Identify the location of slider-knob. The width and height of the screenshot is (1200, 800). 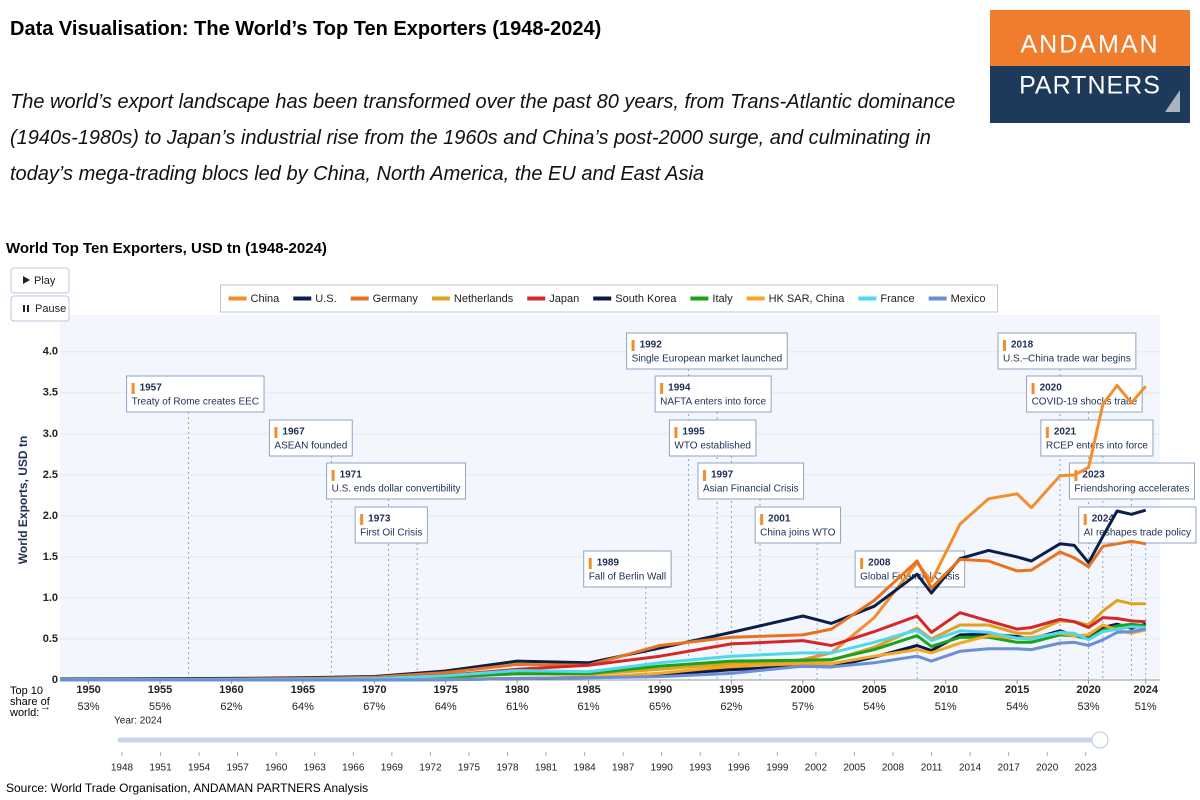
(1100, 740).